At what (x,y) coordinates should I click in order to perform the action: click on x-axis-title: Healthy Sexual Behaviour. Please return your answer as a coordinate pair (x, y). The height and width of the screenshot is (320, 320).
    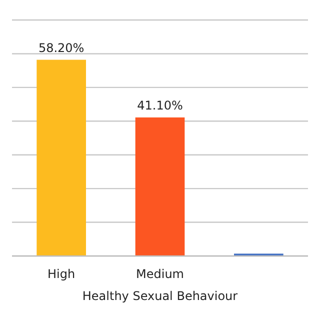
    Looking at the image, I should click on (160, 296).